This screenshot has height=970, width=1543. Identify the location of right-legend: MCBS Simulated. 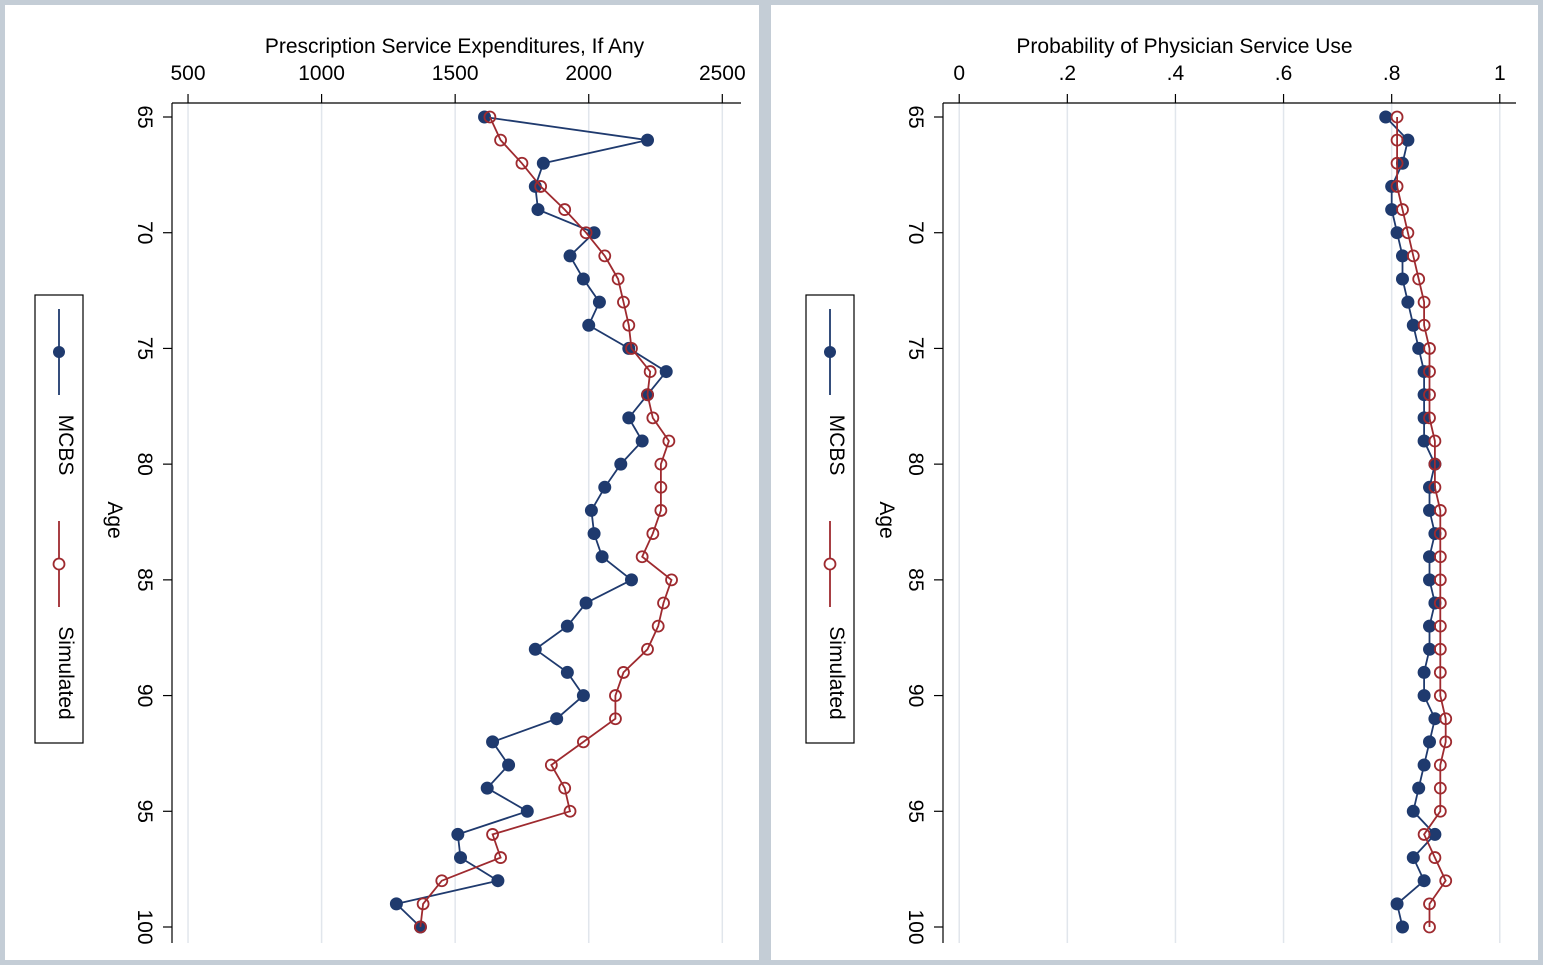
(830, 519).